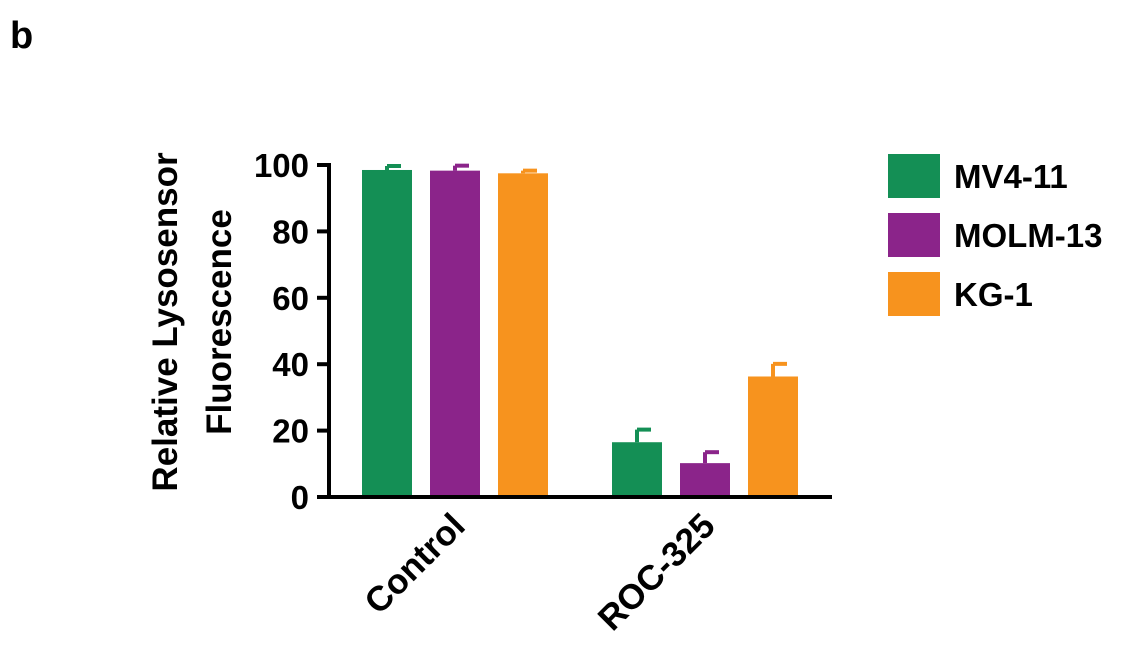 Image resolution: width=1135 pixels, height=672 pixels. I want to click on legend-label: MOLM-13, so click(1028, 235).